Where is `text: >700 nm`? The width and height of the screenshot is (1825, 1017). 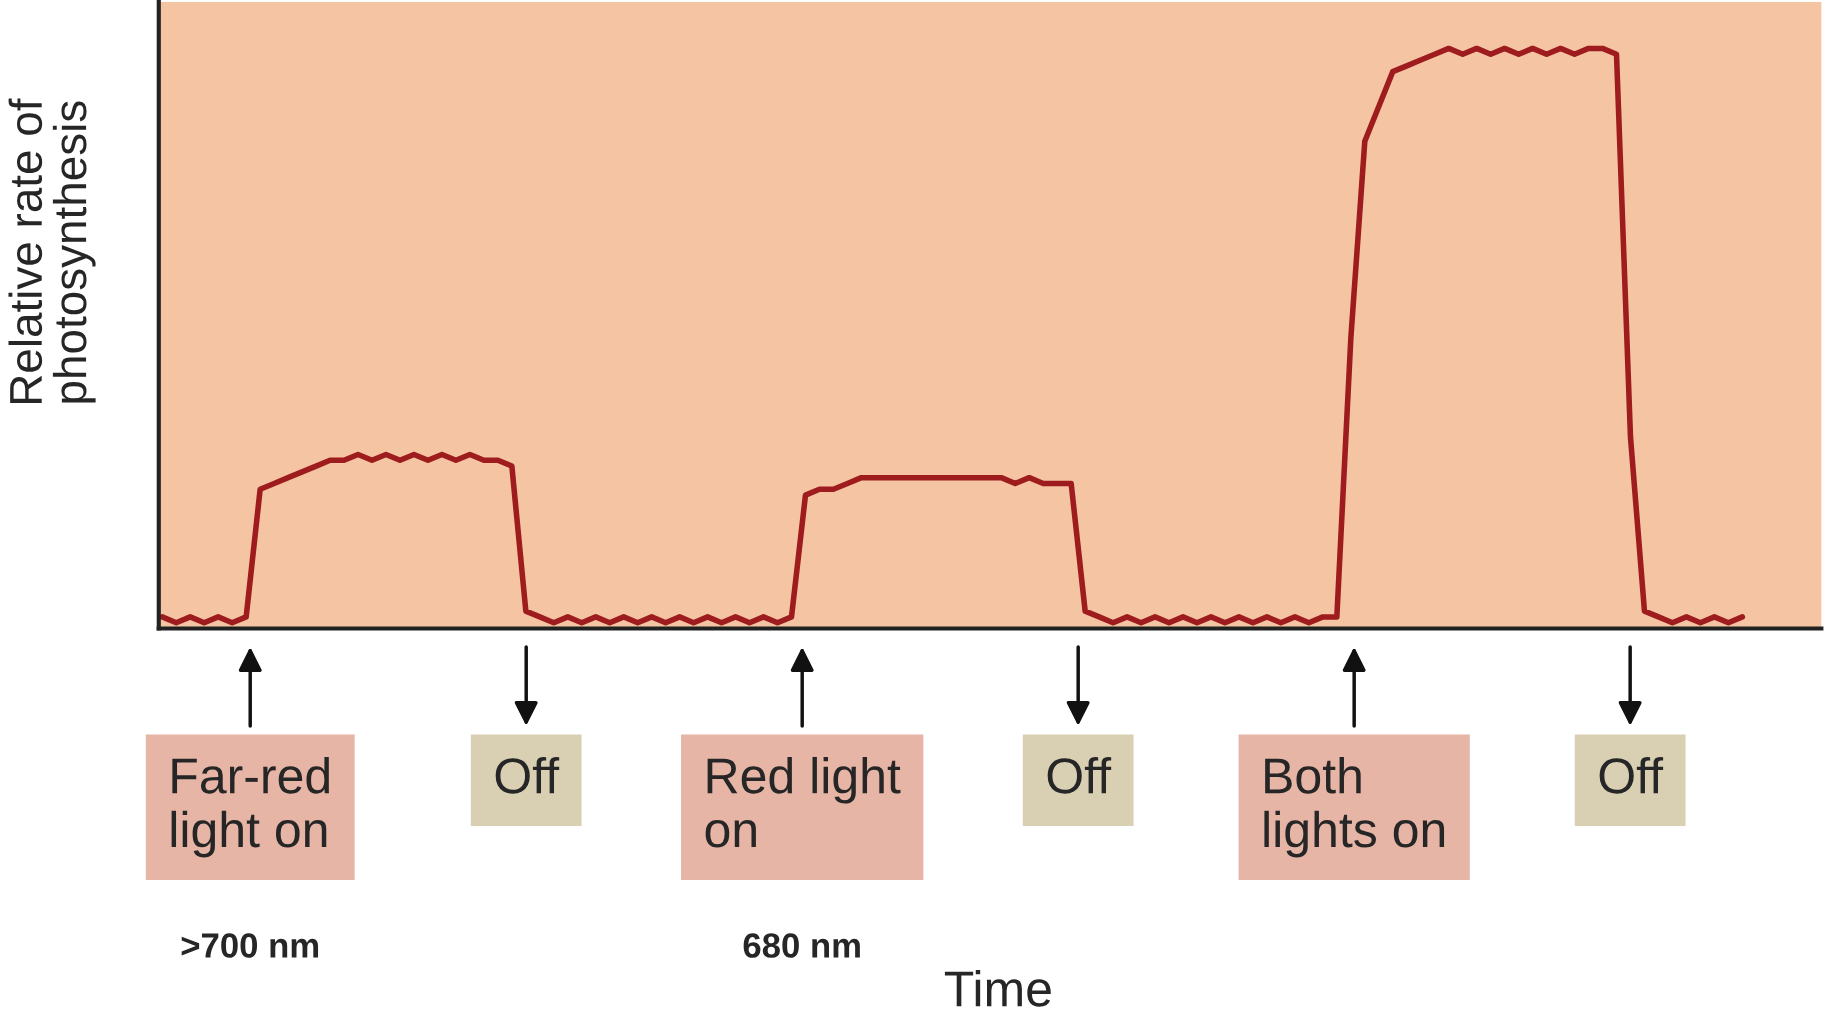 text: >700 nm is located at coordinates (250, 945).